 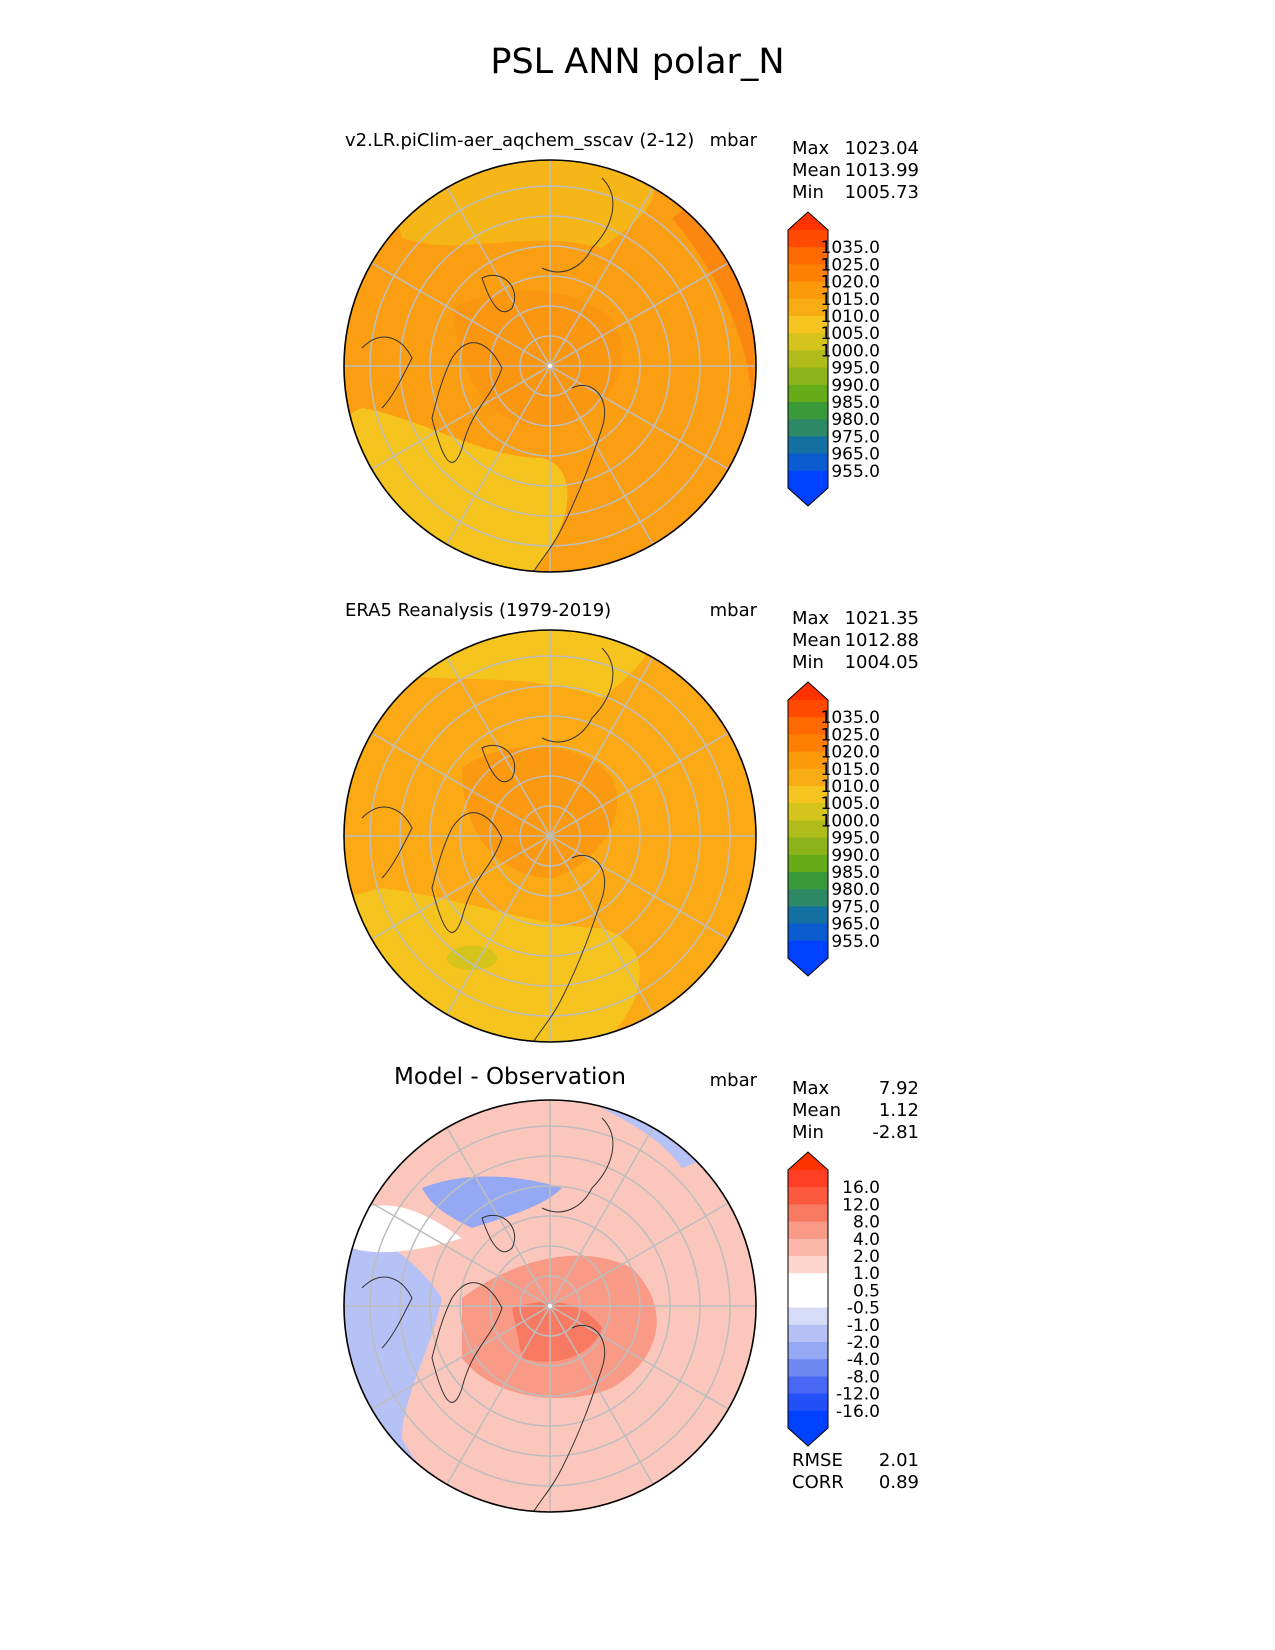 I want to click on footer-stats: RMSE 2.01 CORR 0.89, so click(x=855, y=1472).